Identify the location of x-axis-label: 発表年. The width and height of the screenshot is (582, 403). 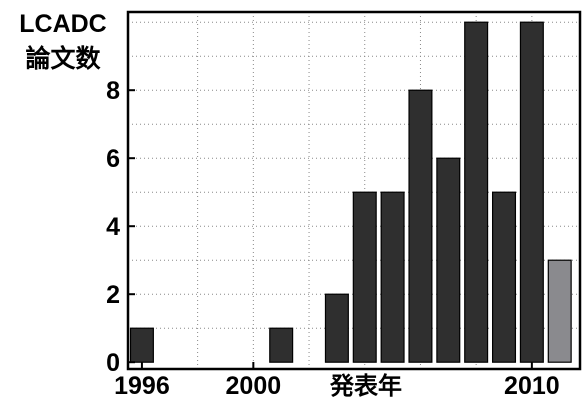
(365, 386).